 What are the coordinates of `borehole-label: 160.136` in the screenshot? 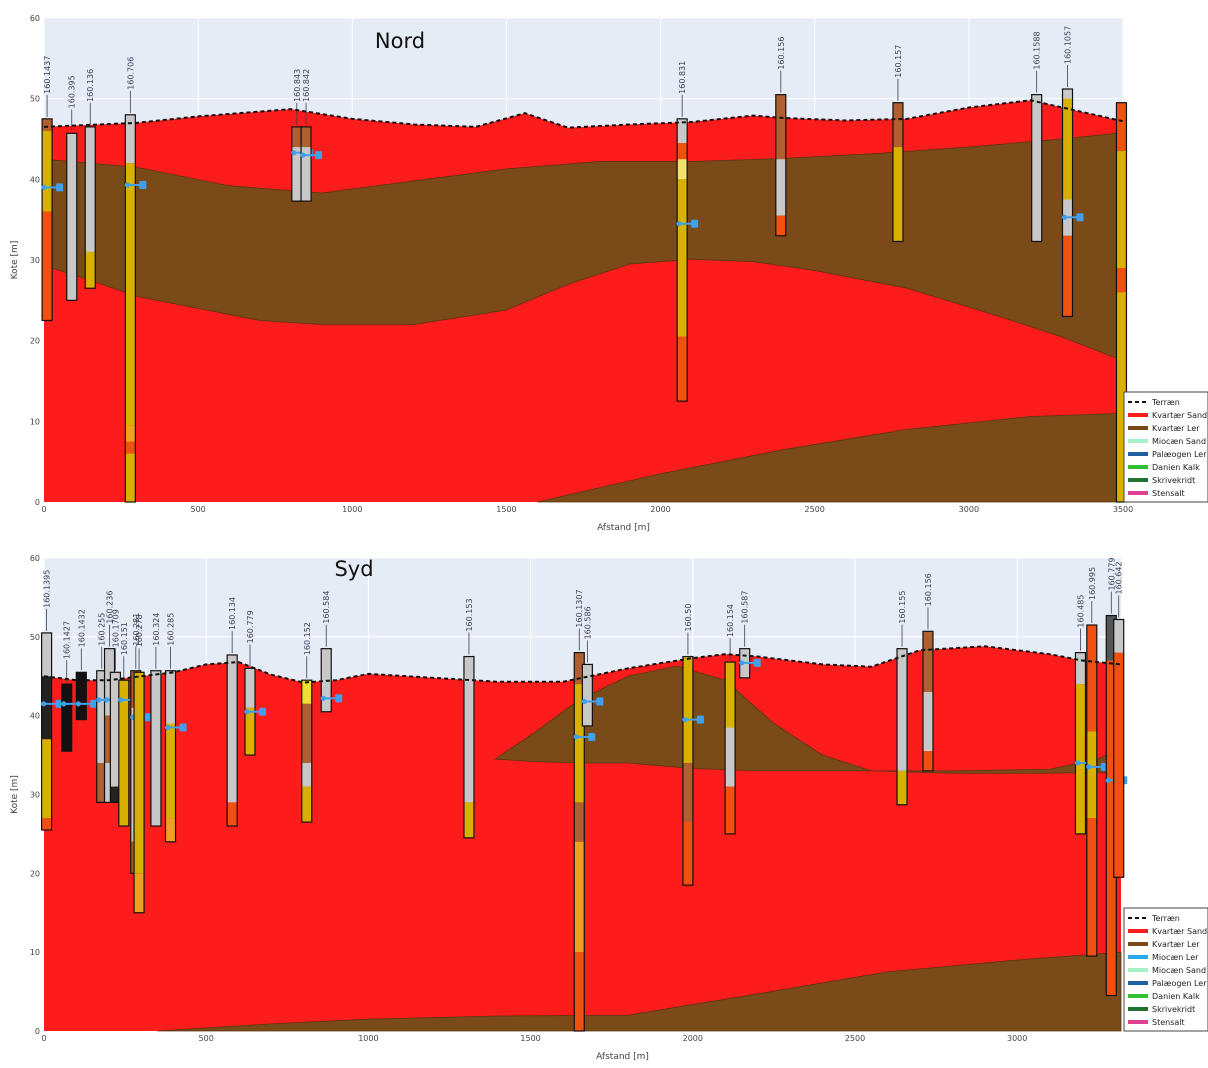 It's located at (90, 85).